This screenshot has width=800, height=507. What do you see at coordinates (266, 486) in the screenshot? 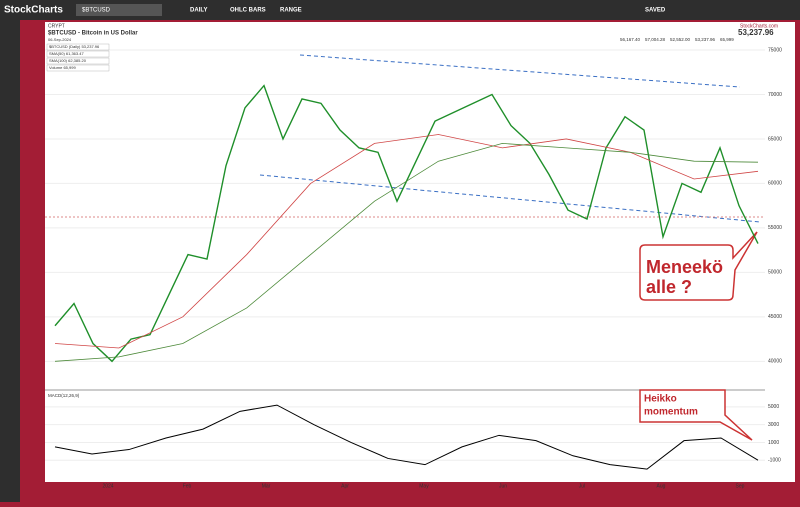
I see `x-tick-label: Mar` at bounding box center [266, 486].